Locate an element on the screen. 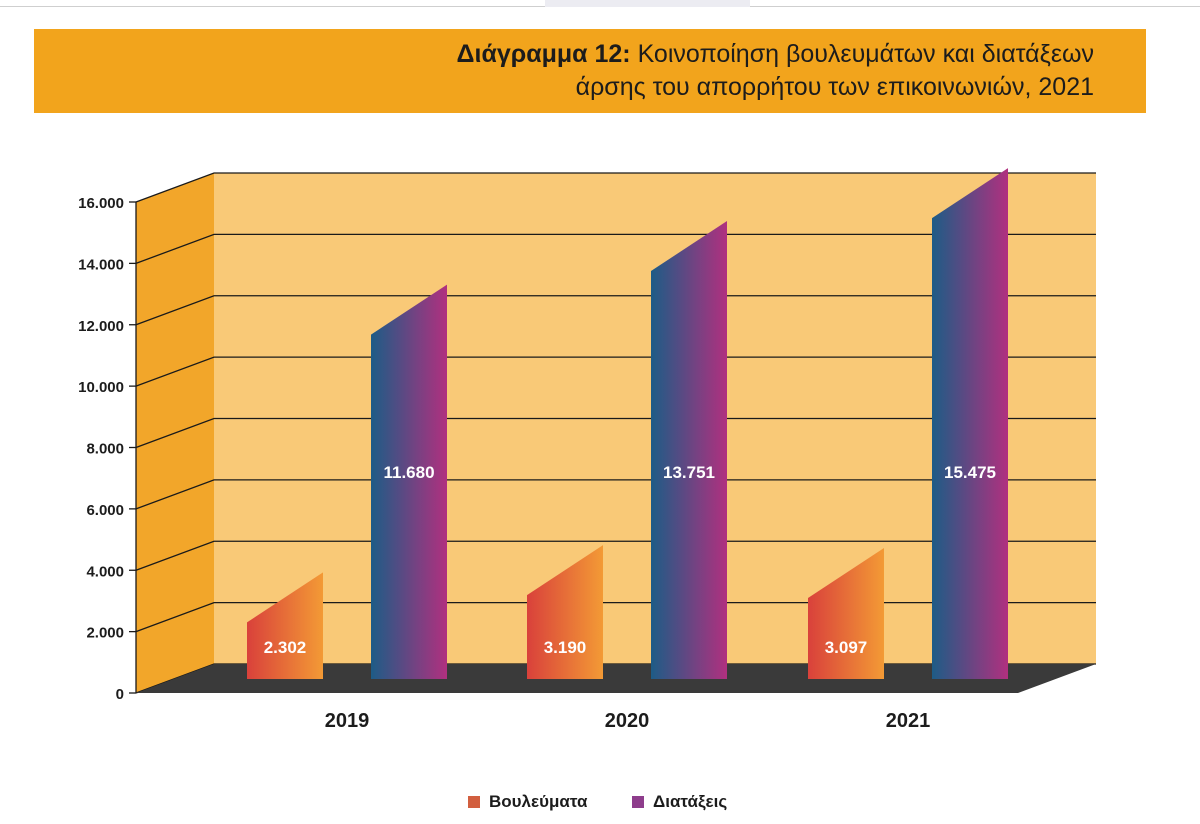  x-tick-label: 2021 is located at coordinates (908, 721).